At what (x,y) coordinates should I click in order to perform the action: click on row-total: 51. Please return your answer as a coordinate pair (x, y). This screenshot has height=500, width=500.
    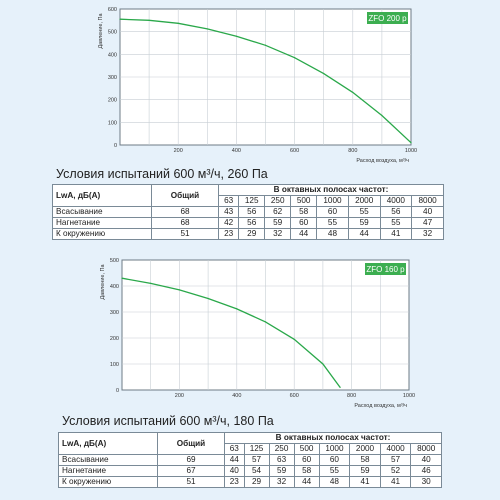
    Looking at the image, I should click on (185, 234).